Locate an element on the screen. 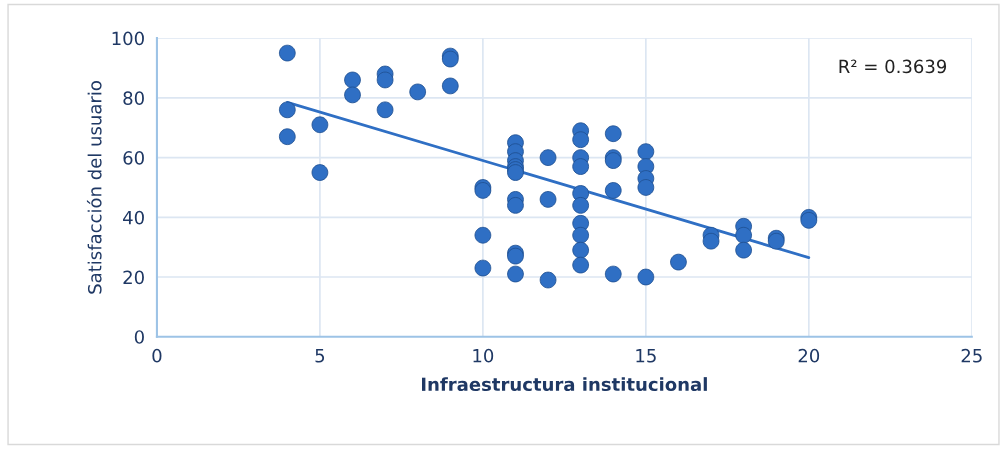 Image resolution: width=1006 pixels, height=449 pixels. y-tick-label: 20 is located at coordinates (133, 277).